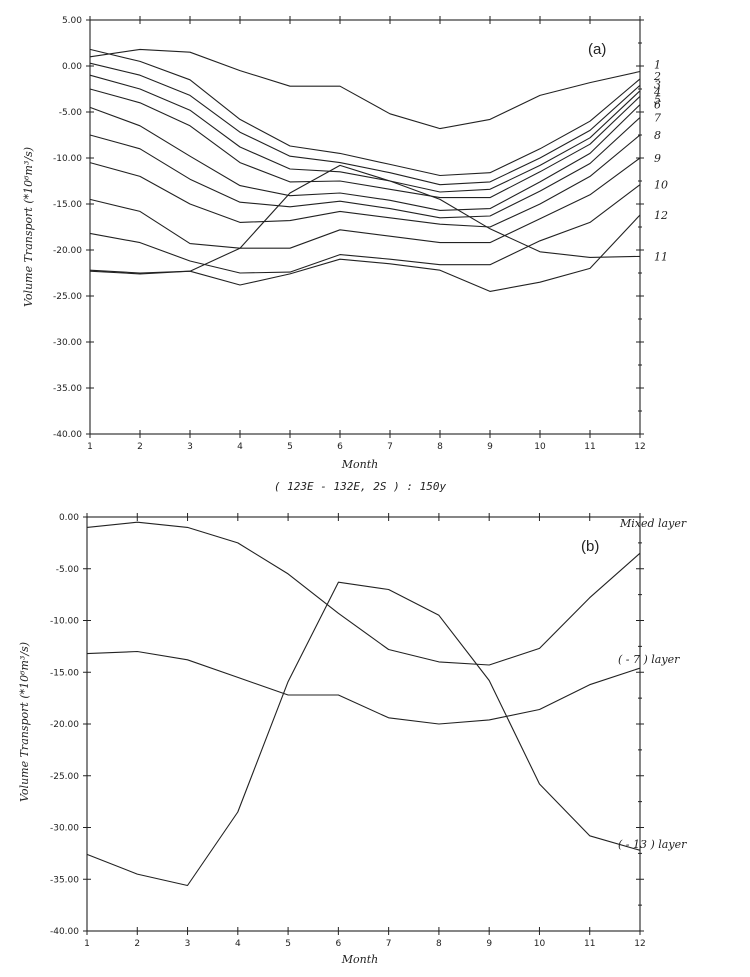 The width and height of the screenshot is (750, 977). What do you see at coordinates (67, 343) in the screenshot?
I see `panel-a-y-tick-label: -30.00` at bounding box center [67, 343].